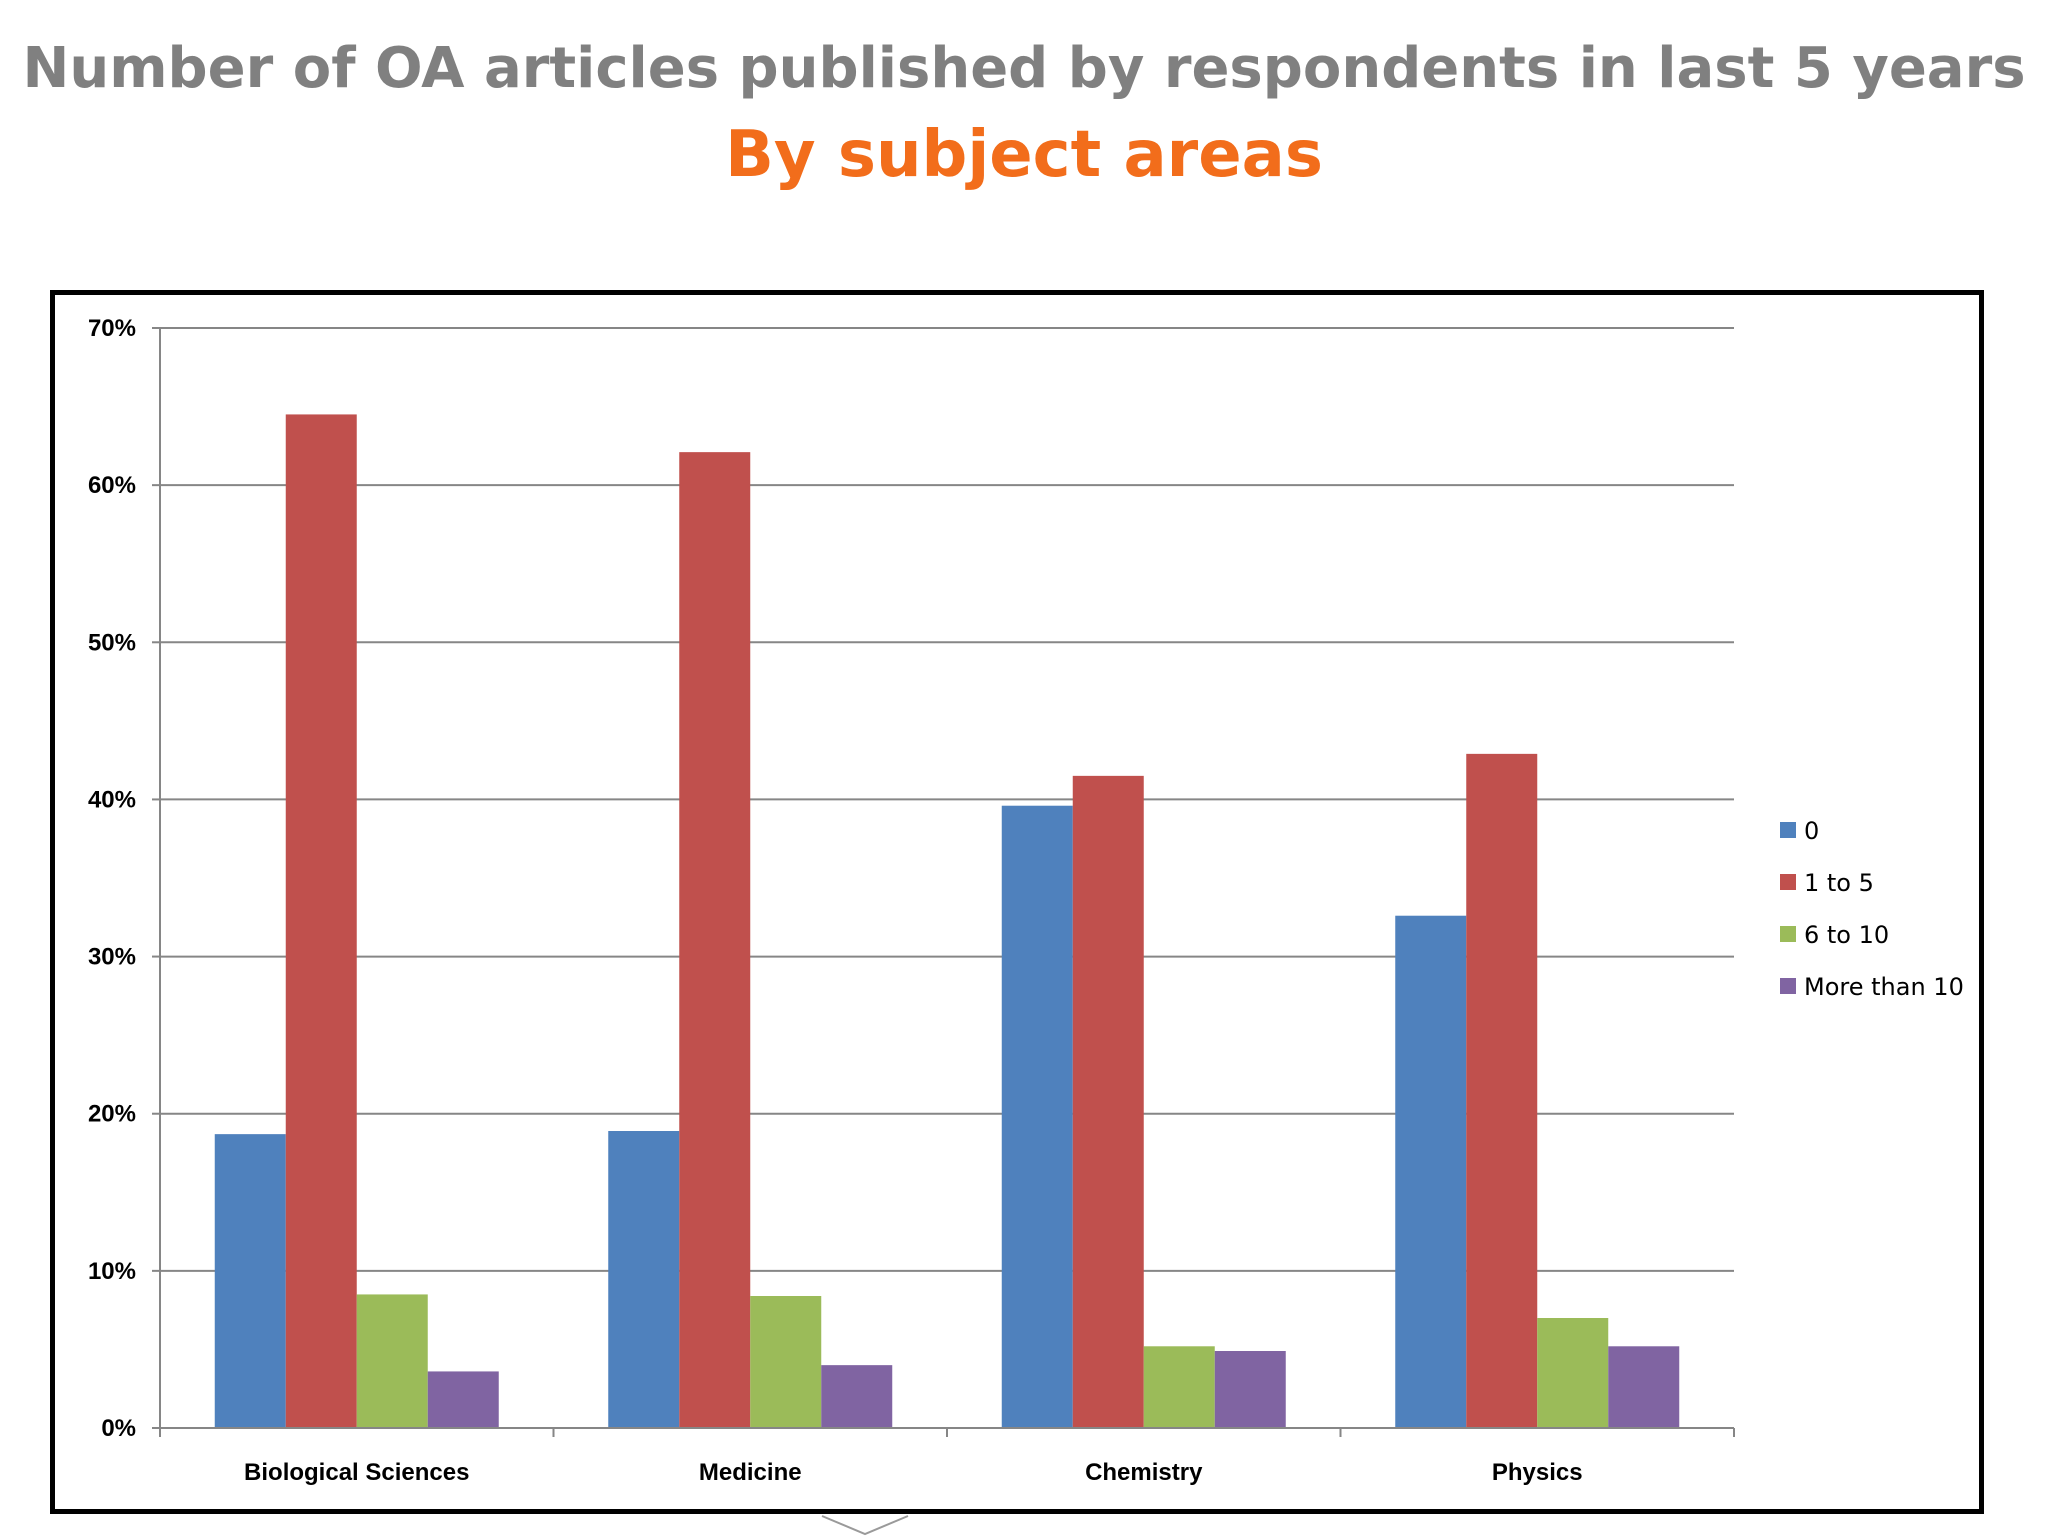 This screenshot has width=2048, height=1536. Describe the element at coordinates (112, 1114) in the screenshot. I see `y-tick-label: 20%` at that location.